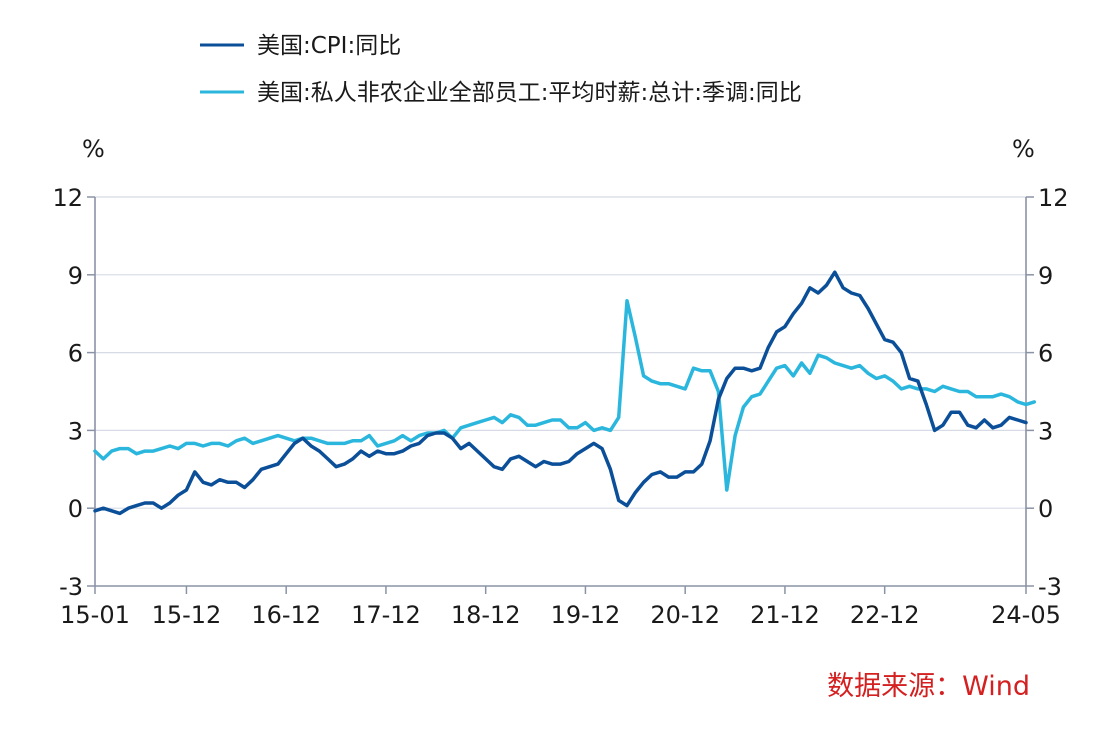  I want to click on legend: 美国:CPI:同比 美国:私人非农企业全部员工:平均时薪:总计:季调:同比, so click(501, 69).